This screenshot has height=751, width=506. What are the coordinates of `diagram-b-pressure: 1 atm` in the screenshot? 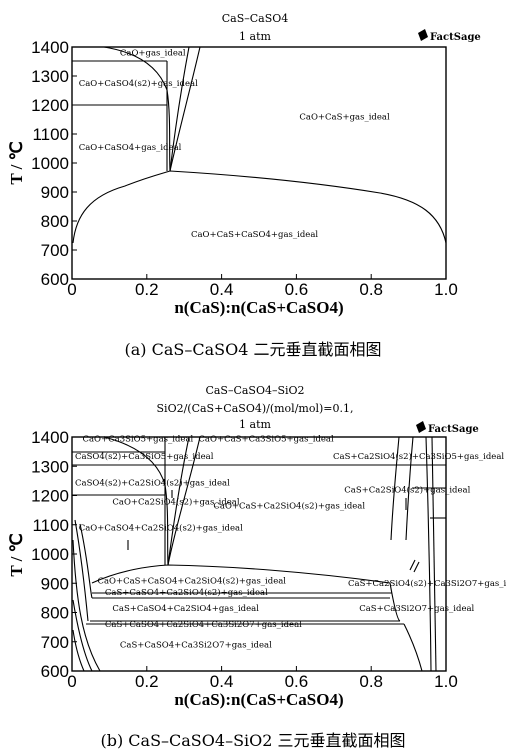 It's located at (255, 424).